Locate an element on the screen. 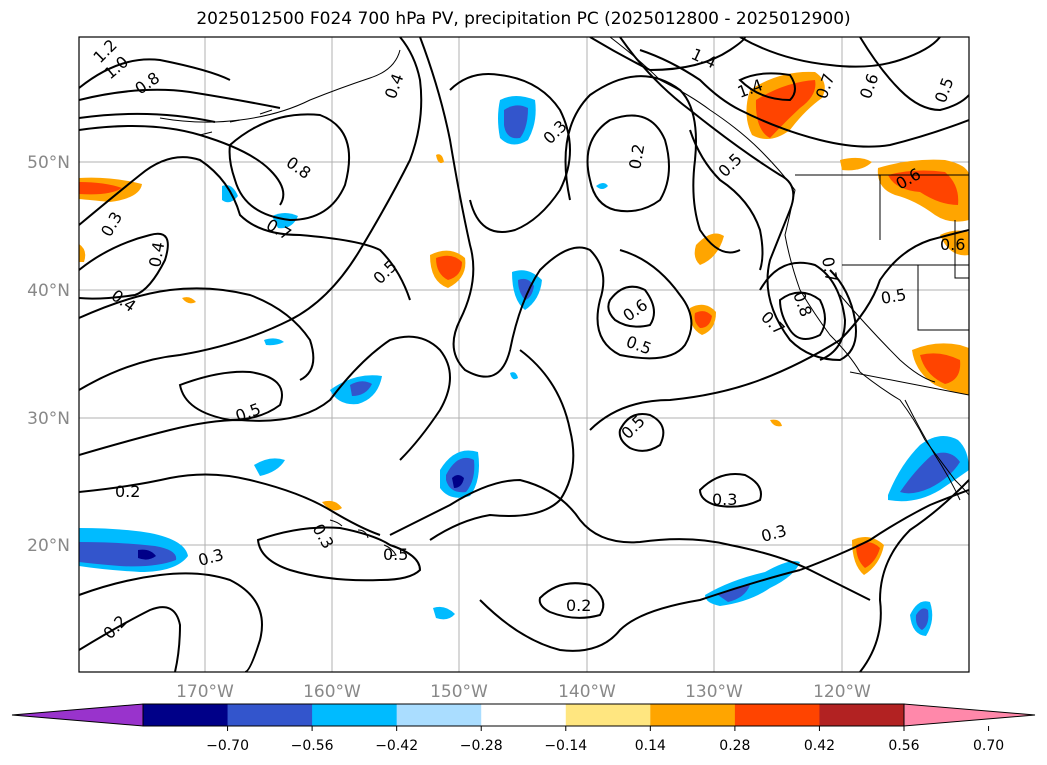 This screenshot has width=1047, height=765. lon-label-170w: 170°W is located at coordinates (205, 692).